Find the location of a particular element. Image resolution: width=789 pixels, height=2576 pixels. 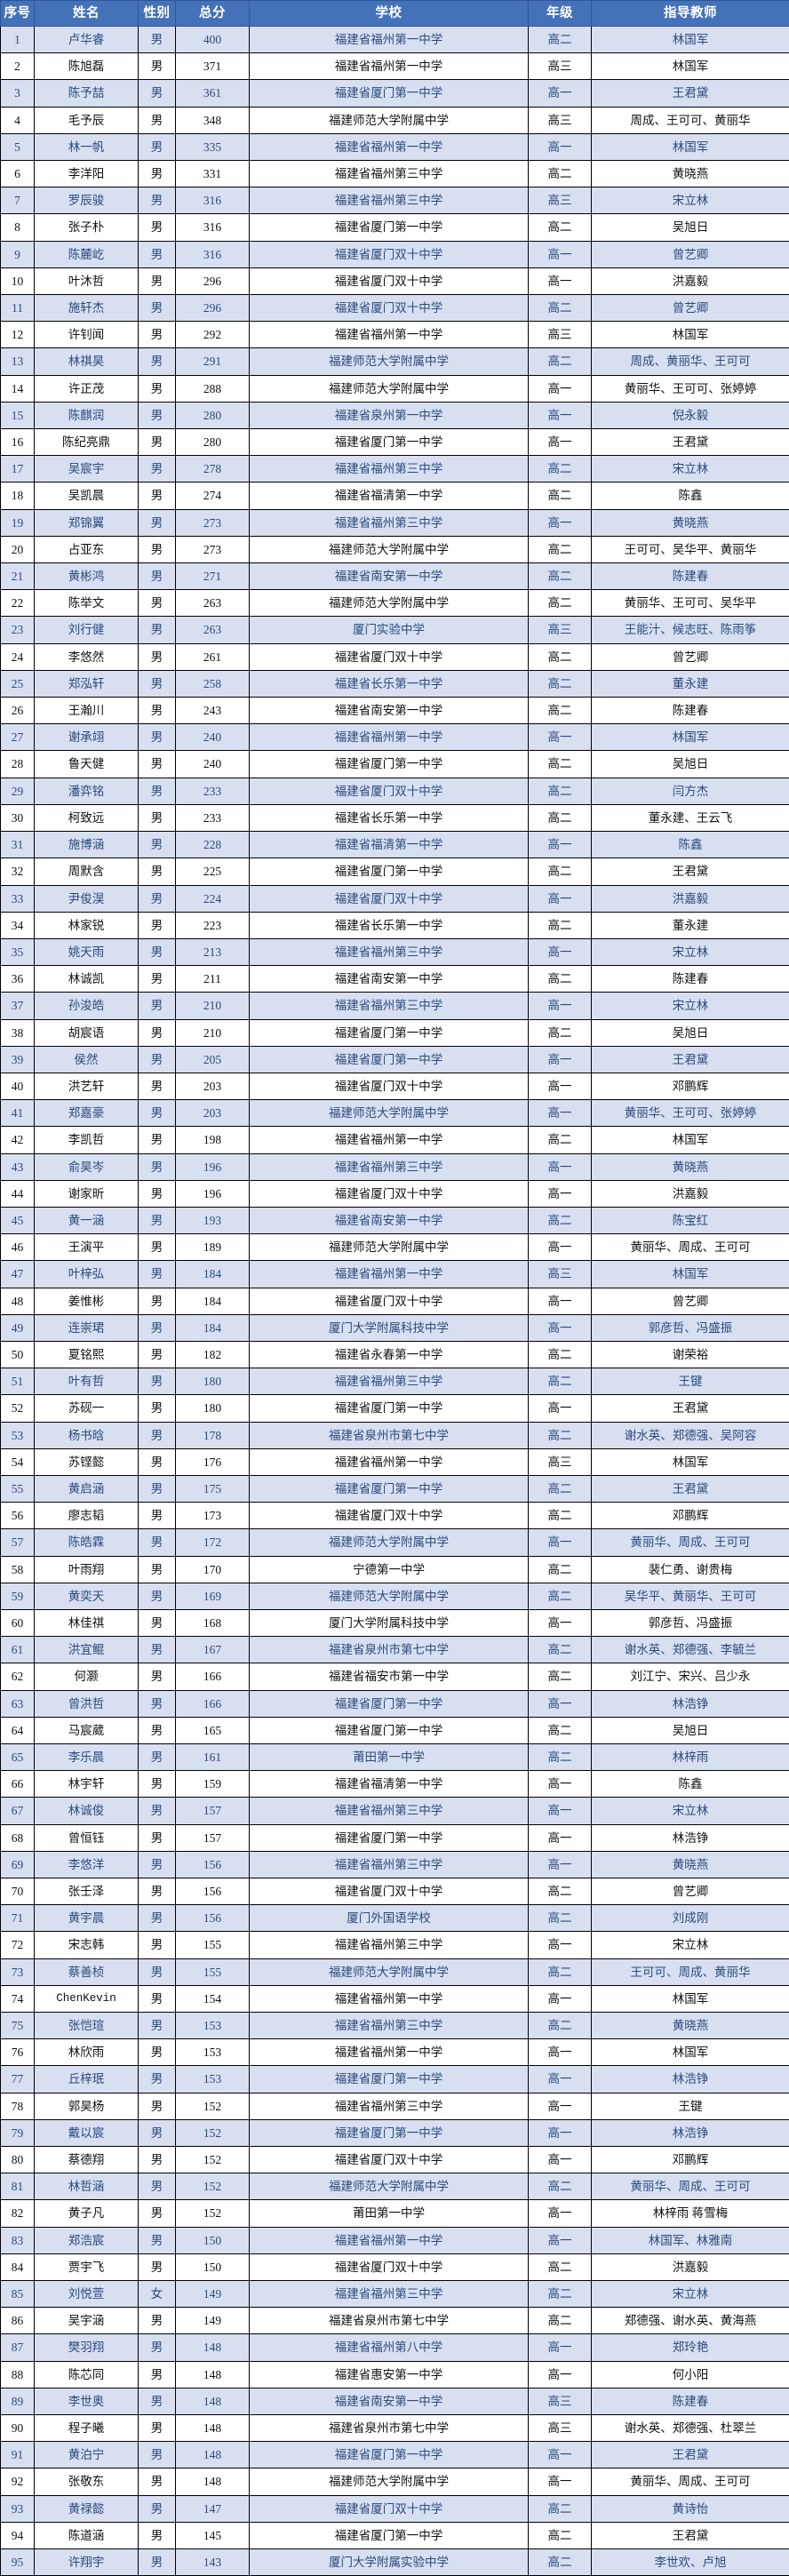

column-header-gender: 性别 is located at coordinates (157, 14).